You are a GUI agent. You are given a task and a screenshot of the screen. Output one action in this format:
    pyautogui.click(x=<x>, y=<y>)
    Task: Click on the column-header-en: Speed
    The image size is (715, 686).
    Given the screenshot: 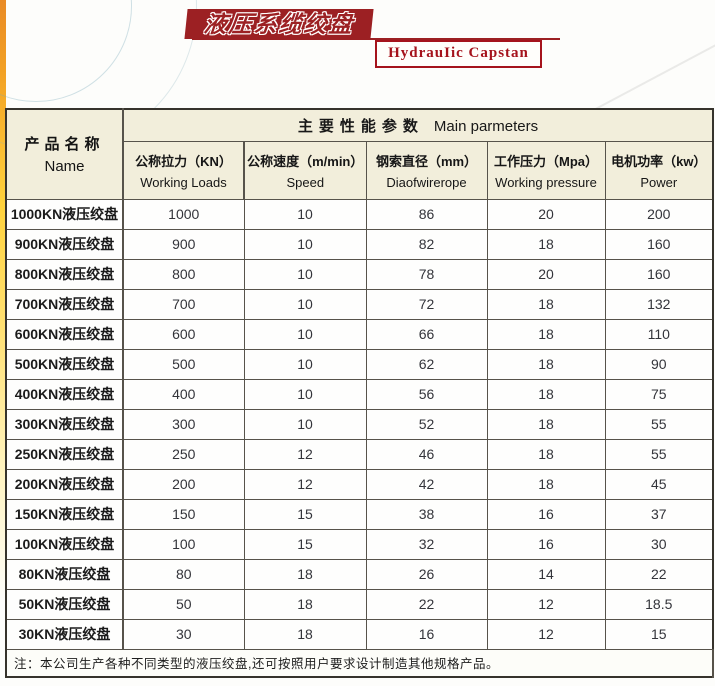 What is the action you would take?
    pyautogui.click(x=305, y=182)
    